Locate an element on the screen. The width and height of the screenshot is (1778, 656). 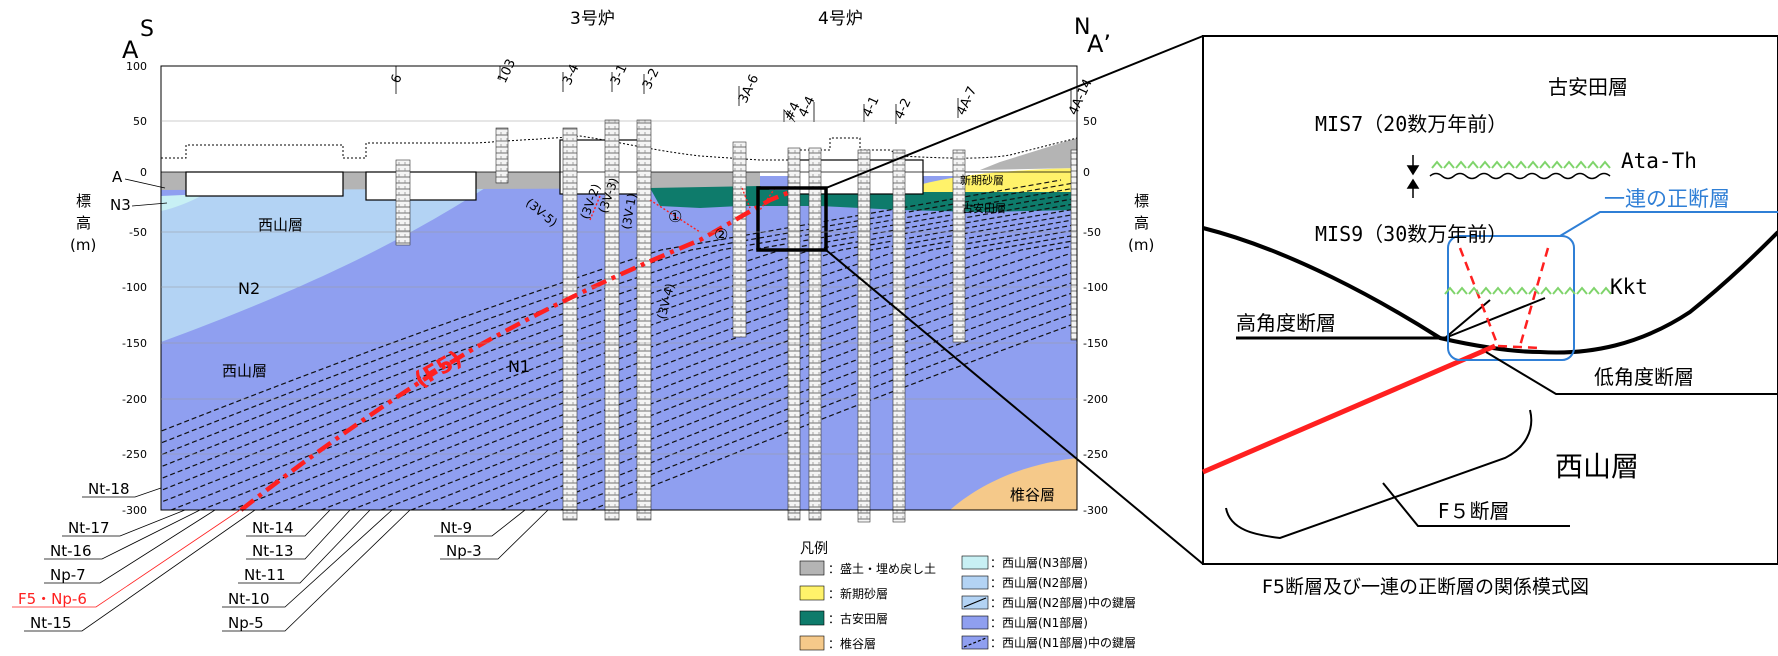
unconformity-curve is located at coordinates (1490, 290).